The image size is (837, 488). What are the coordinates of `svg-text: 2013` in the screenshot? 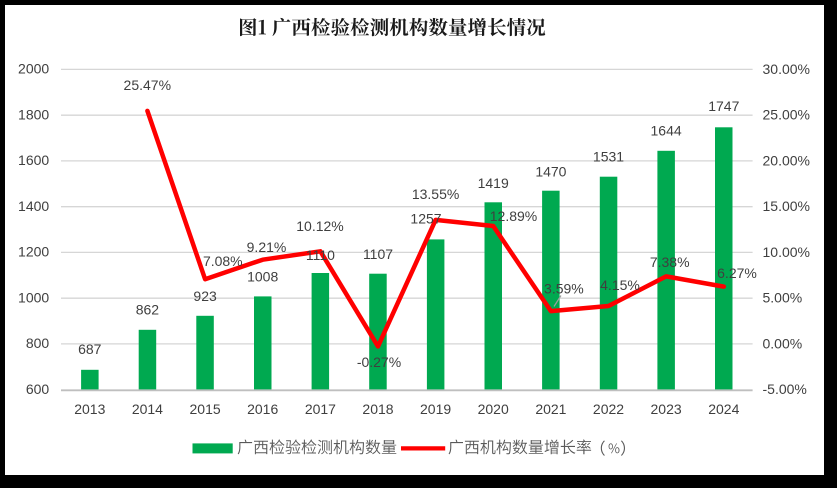 It's located at (89, 409).